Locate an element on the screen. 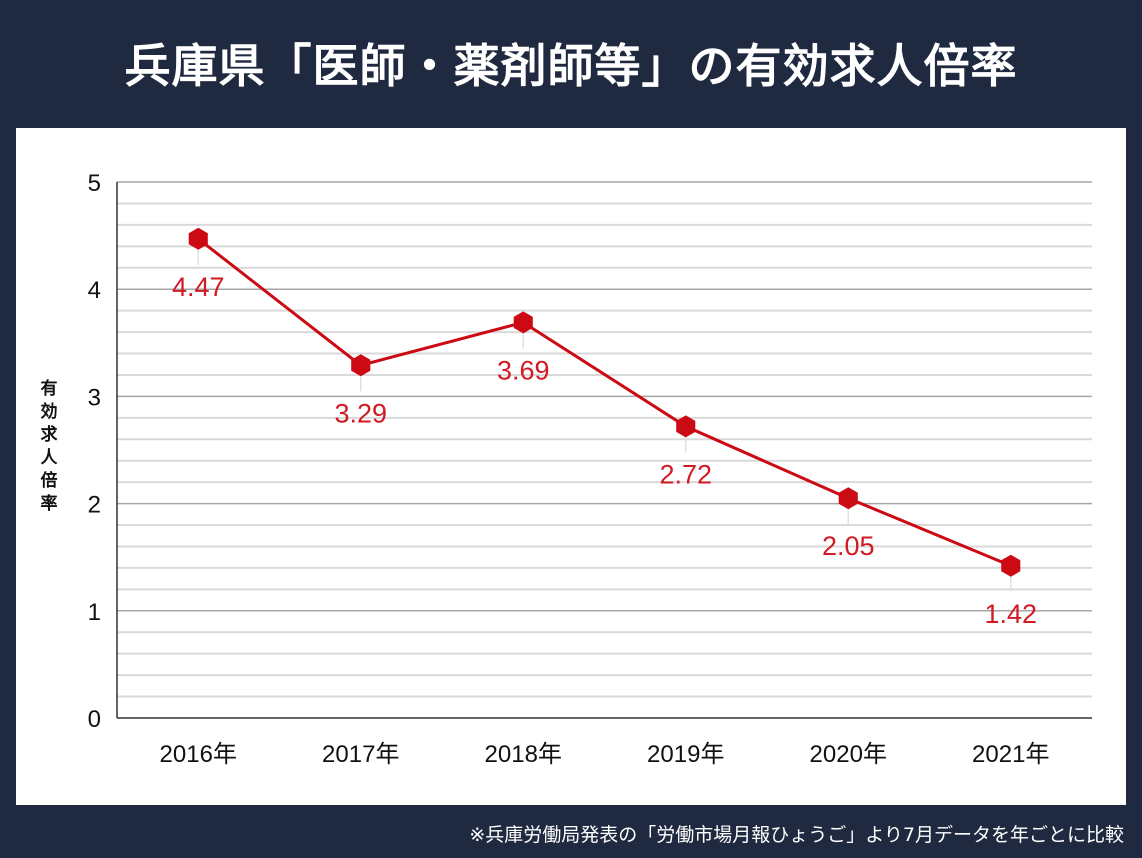  y-tick-label: 1 is located at coordinates (94, 612).